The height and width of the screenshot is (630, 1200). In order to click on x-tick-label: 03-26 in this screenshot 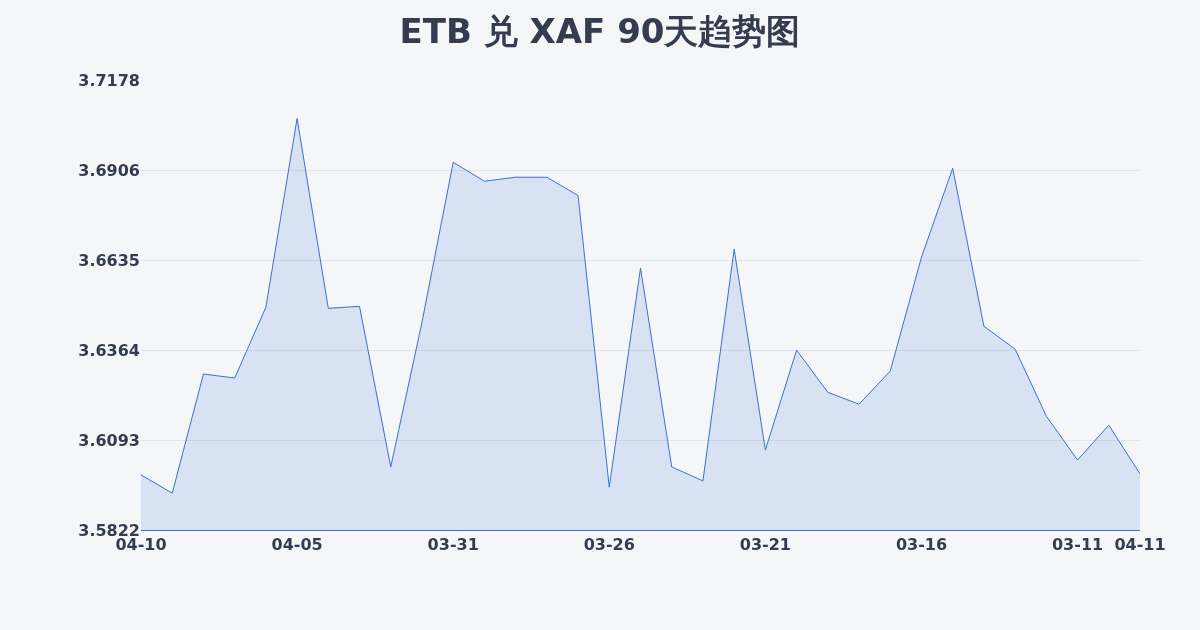, I will do `click(609, 545)`.